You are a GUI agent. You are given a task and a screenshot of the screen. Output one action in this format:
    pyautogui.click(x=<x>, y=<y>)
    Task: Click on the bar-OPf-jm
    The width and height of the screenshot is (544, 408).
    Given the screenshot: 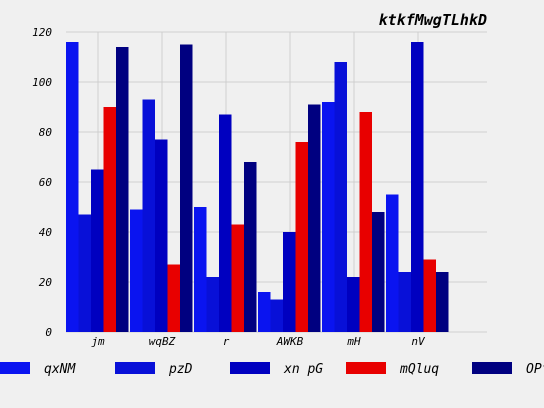 What is the action you would take?
    pyautogui.click(x=122, y=189)
    